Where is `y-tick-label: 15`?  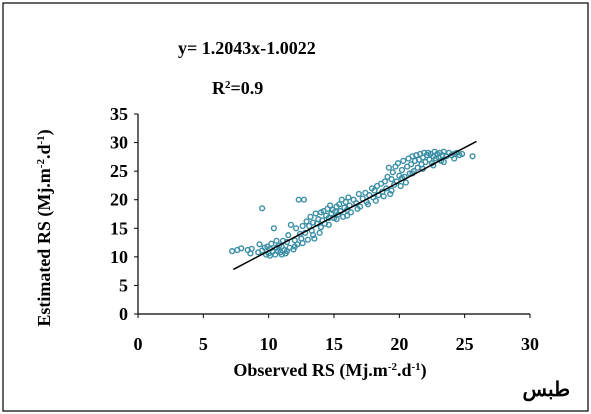 y-tick-label: 15 is located at coordinates (119, 228).